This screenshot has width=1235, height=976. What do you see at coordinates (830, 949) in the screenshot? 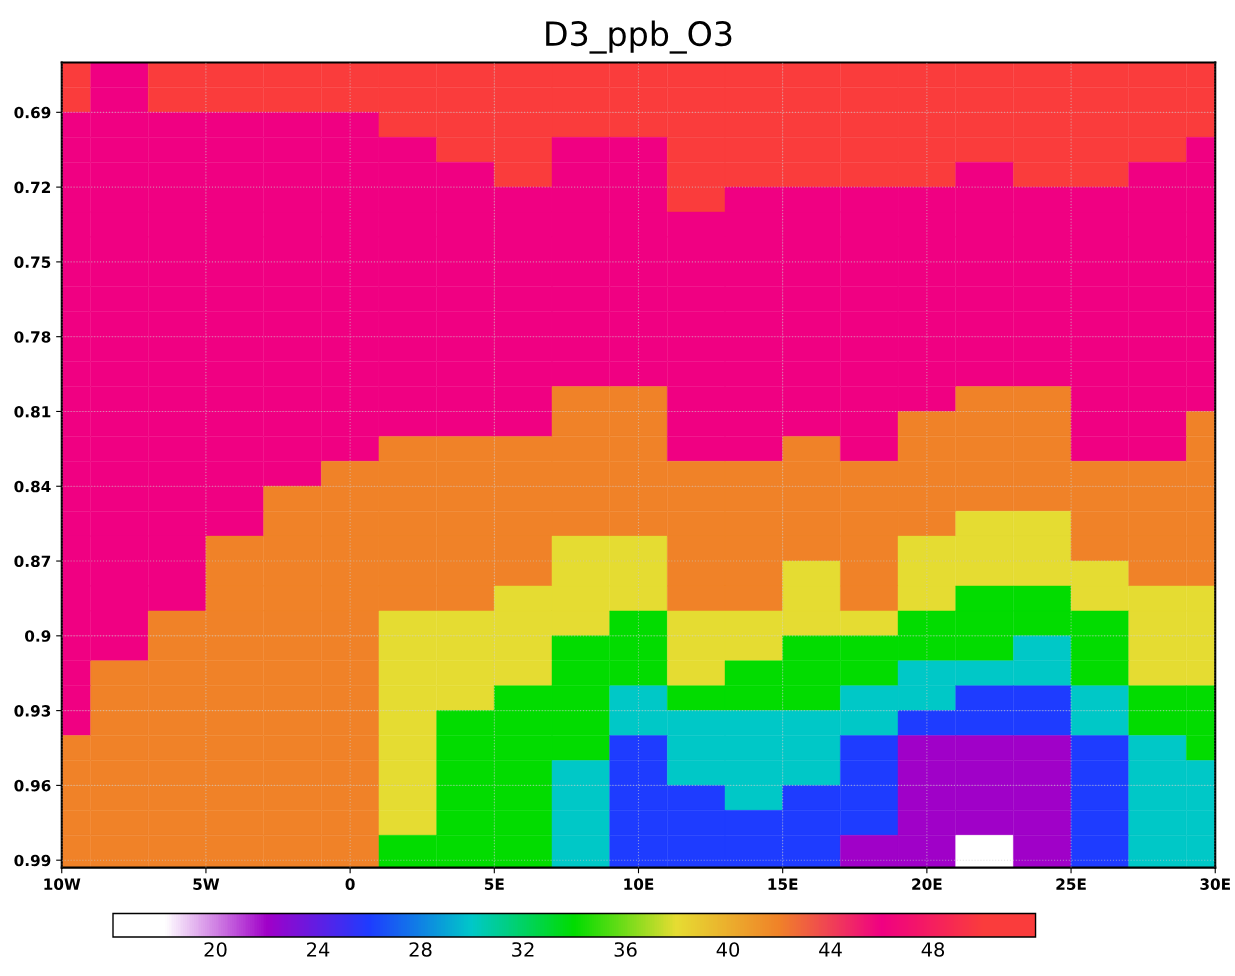
I see `color-bar-label: 44` at bounding box center [830, 949].